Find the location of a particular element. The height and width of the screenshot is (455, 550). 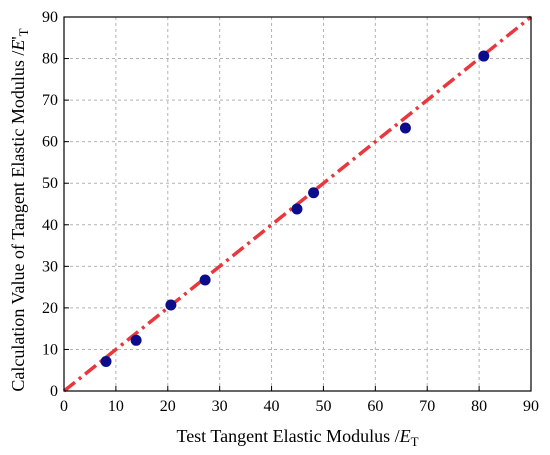

y-tick-label: 90 is located at coordinates (50, 17).